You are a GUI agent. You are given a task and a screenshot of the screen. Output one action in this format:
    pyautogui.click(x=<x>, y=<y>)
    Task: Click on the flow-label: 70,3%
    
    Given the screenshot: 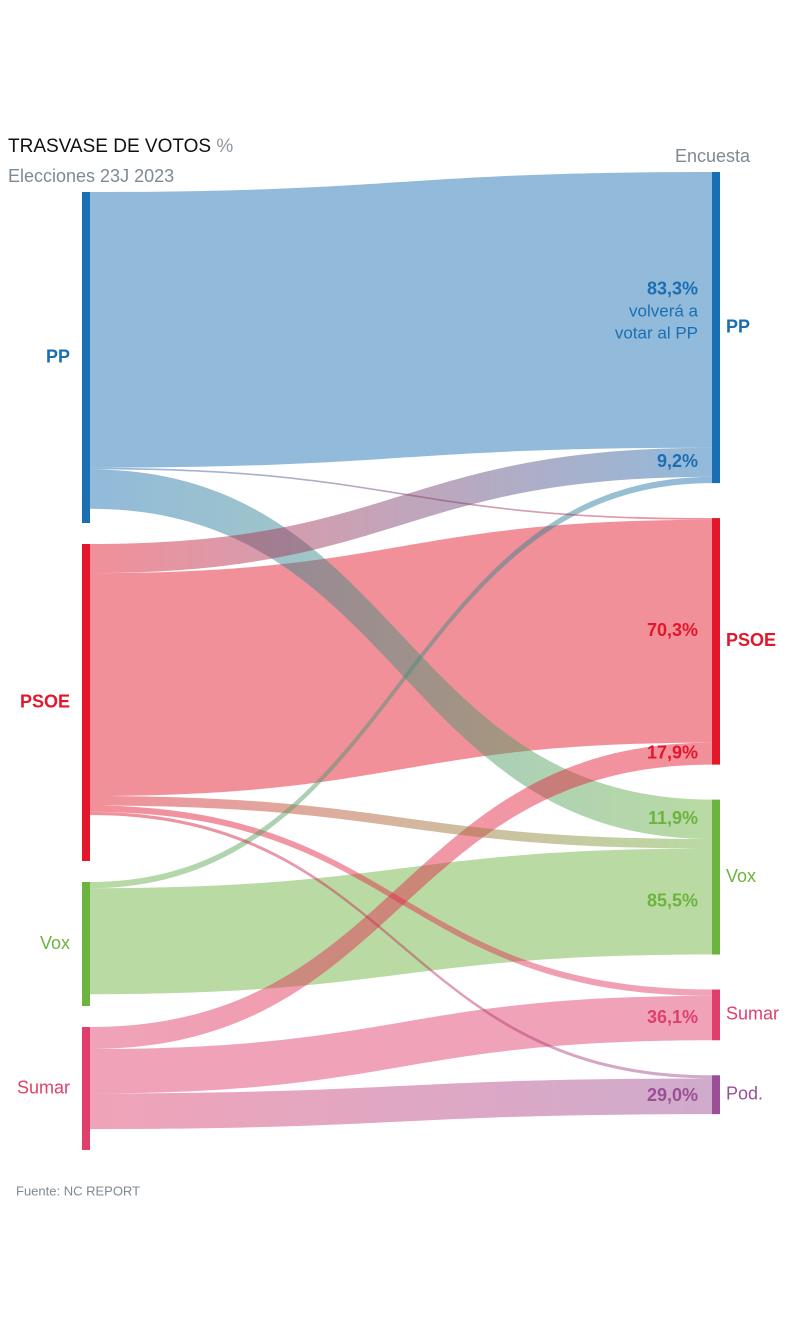 What is the action you would take?
    pyautogui.click(x=672, y=630)
    